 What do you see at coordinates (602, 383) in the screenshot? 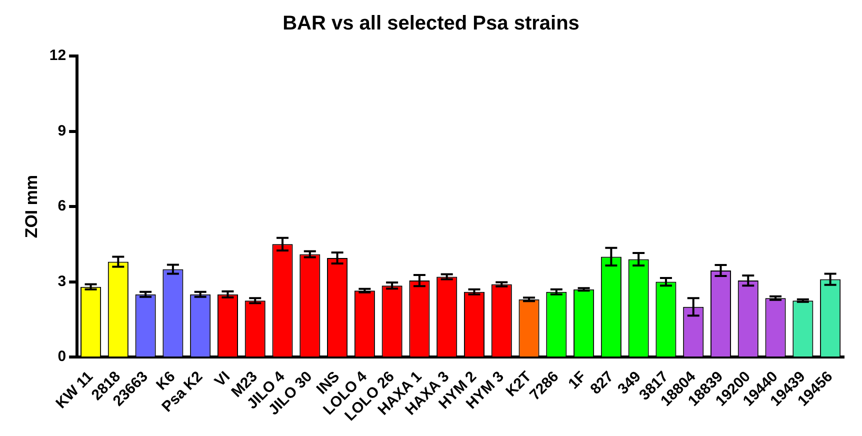
I see `x-tick-label: 827` at bounding box center [602, 383].